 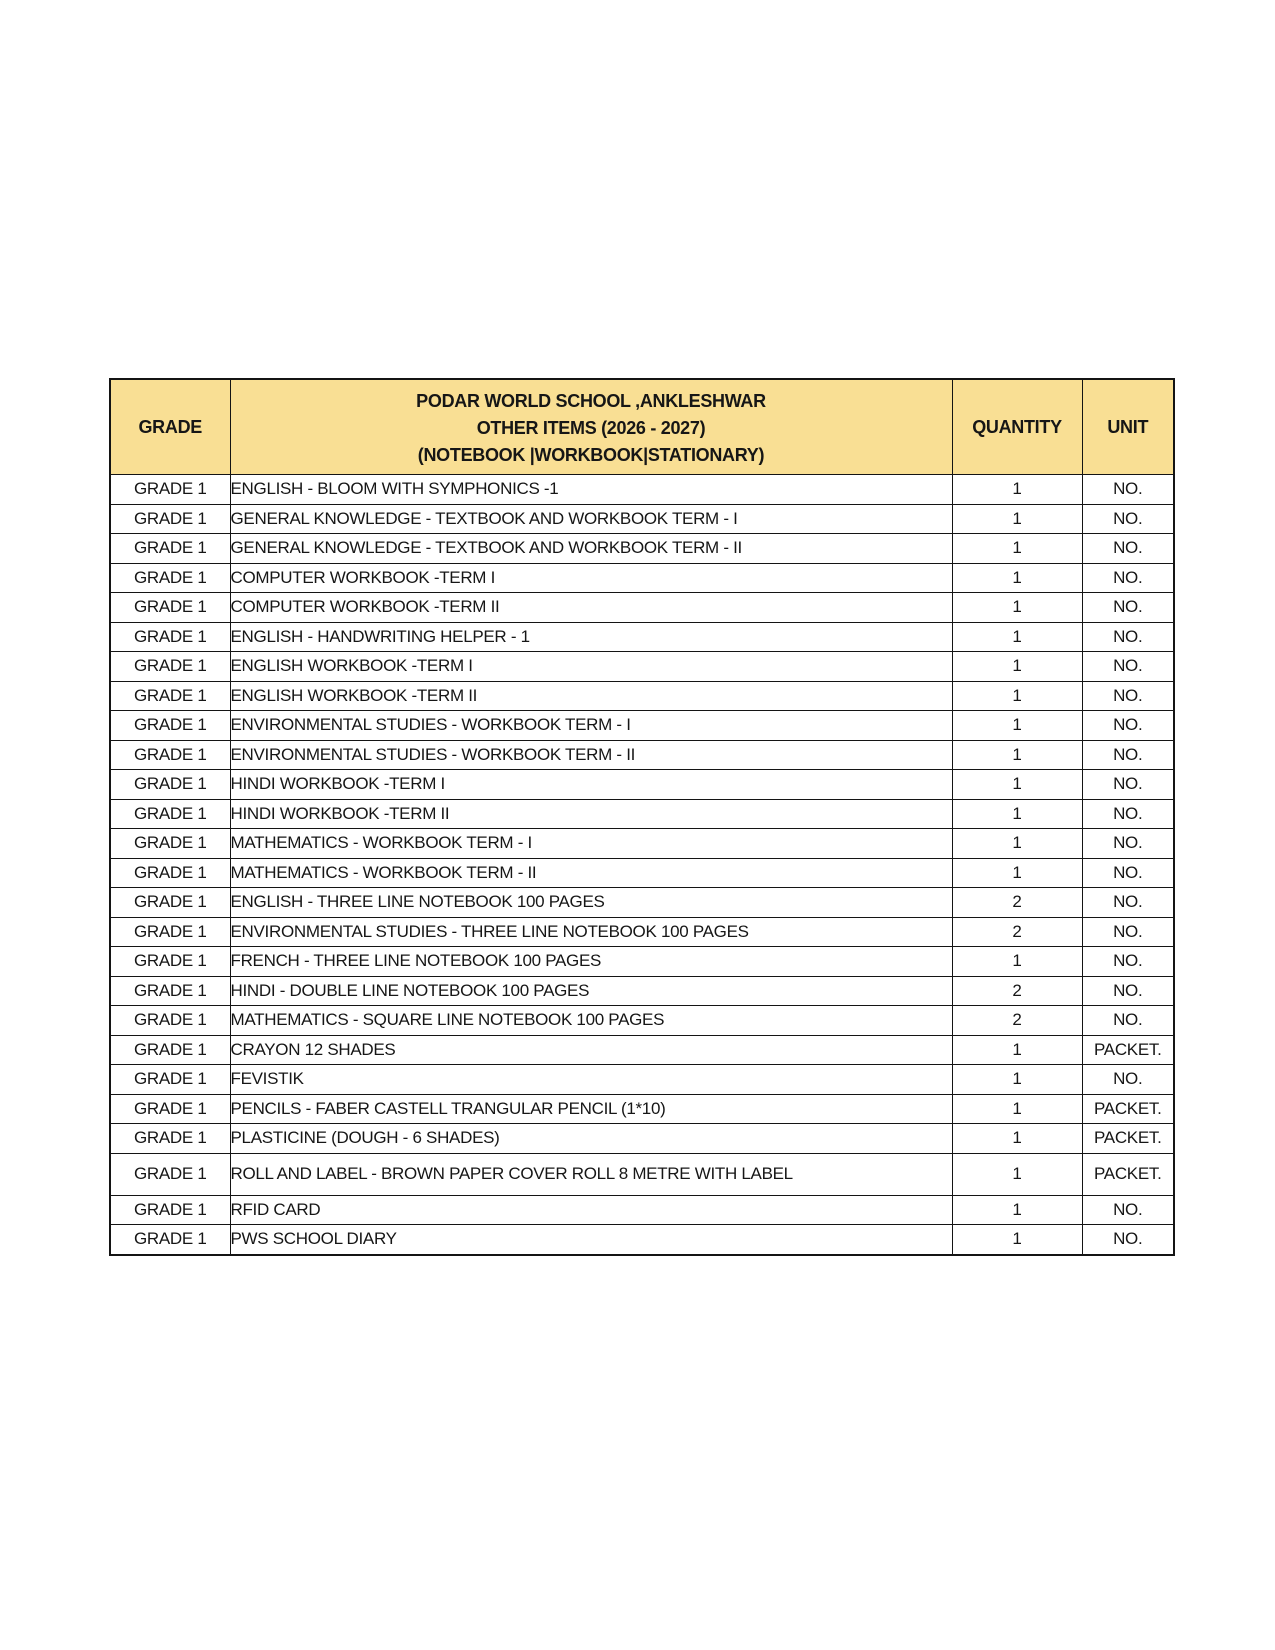 I want to click on list-title: OTHER ITEMS (2026 - 2027), so click(x=591, y=428).